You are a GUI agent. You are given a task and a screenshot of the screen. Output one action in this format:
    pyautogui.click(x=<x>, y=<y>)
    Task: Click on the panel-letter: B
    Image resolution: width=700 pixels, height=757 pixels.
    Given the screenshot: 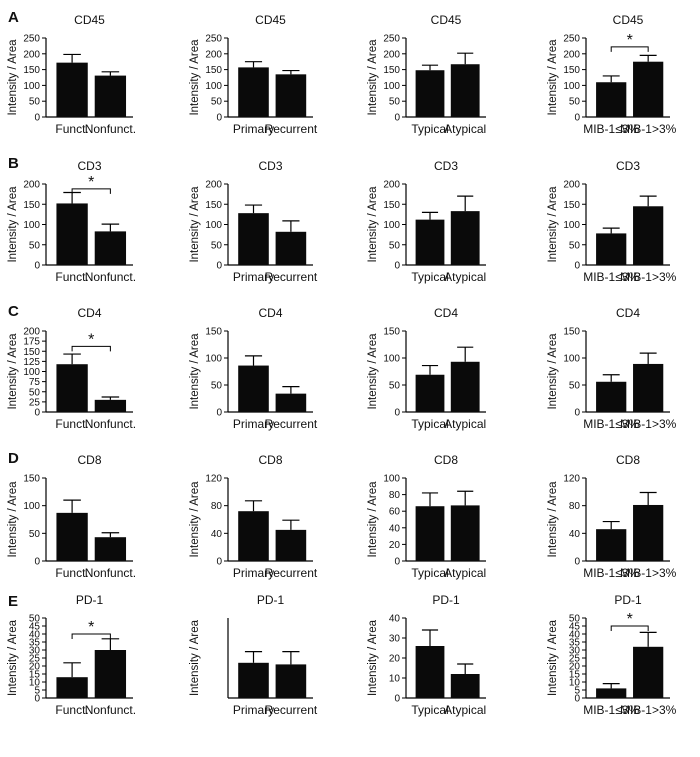 What is the action you would take?
    pyautogui.click(x=13, y=163)
    